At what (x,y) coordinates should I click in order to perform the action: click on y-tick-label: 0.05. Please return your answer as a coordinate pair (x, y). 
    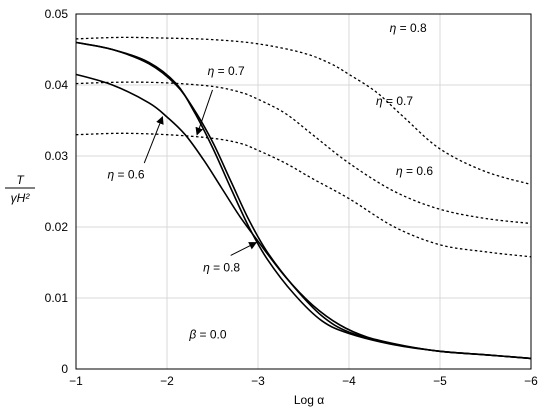
    Looking at the image, I should click on (57, 14).